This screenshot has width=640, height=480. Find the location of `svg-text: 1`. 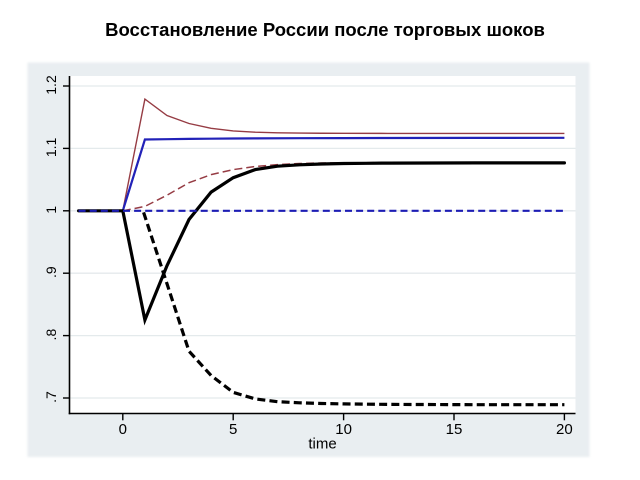

svg-text: 1 is located at coordinates (51, 210).